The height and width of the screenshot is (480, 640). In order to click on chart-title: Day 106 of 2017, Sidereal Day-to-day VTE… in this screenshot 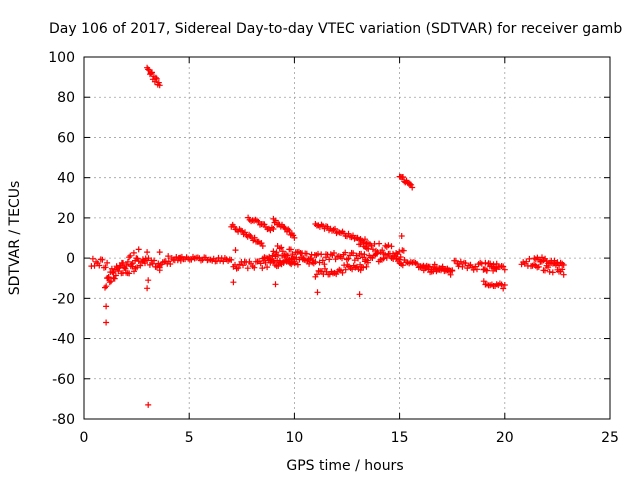, I will do `click(335, 29)`.